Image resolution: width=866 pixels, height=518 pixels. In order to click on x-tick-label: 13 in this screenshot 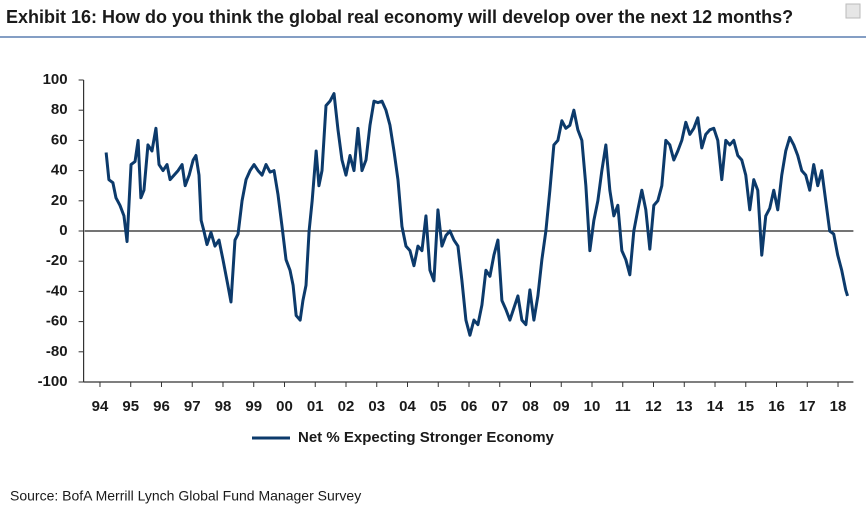, I will do `click(684, 406)`.